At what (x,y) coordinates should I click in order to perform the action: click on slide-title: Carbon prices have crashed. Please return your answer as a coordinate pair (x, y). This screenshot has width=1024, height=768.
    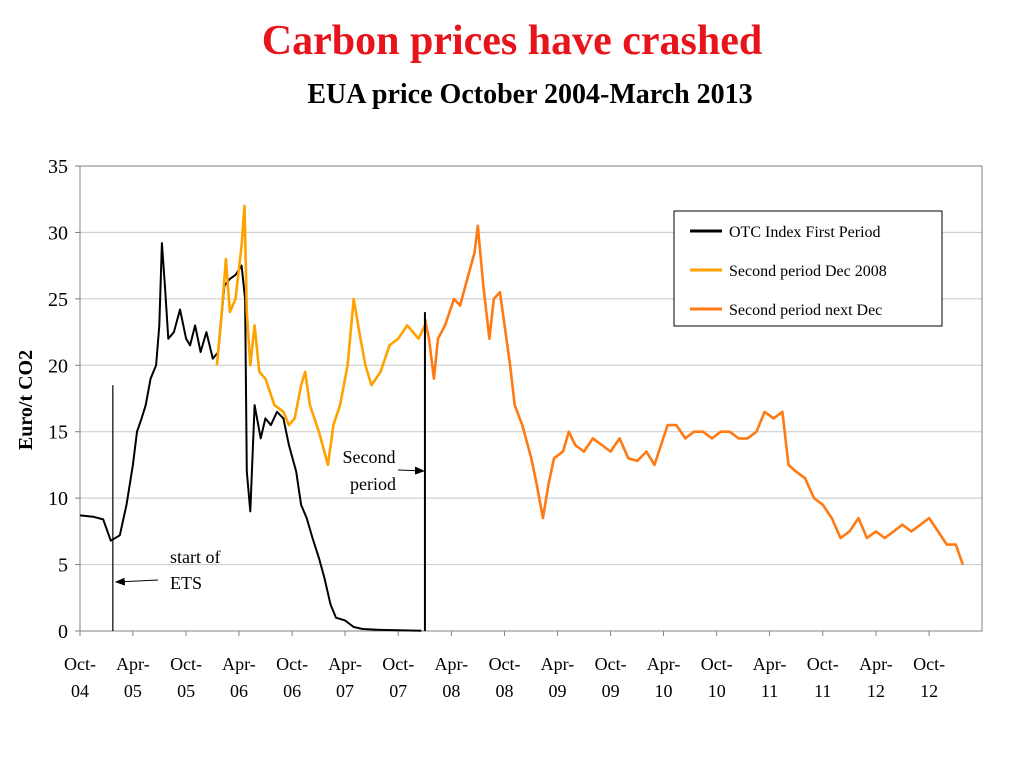
    Looking at the image, I should click on (512, 41).